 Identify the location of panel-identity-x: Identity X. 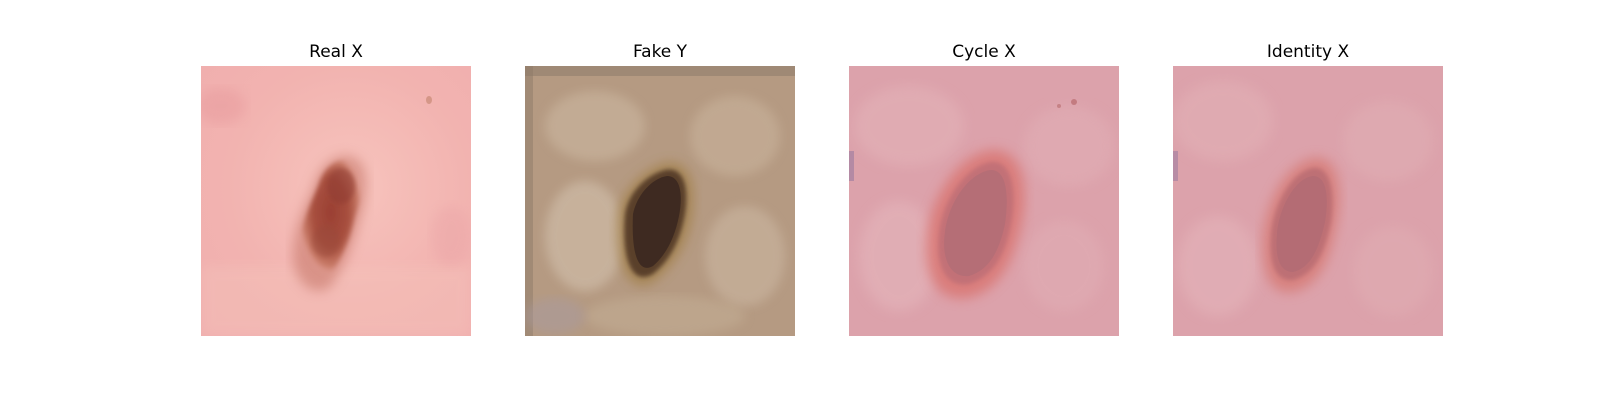
(1308, 187).